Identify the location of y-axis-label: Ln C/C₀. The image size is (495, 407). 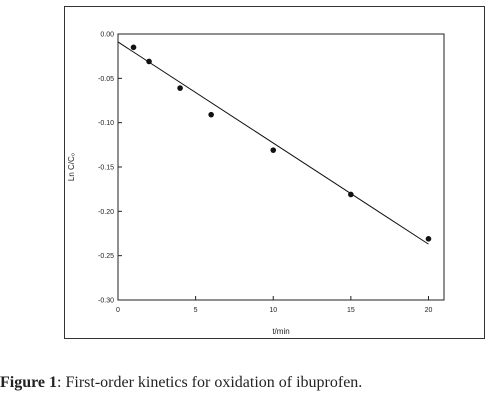
(71, 167).